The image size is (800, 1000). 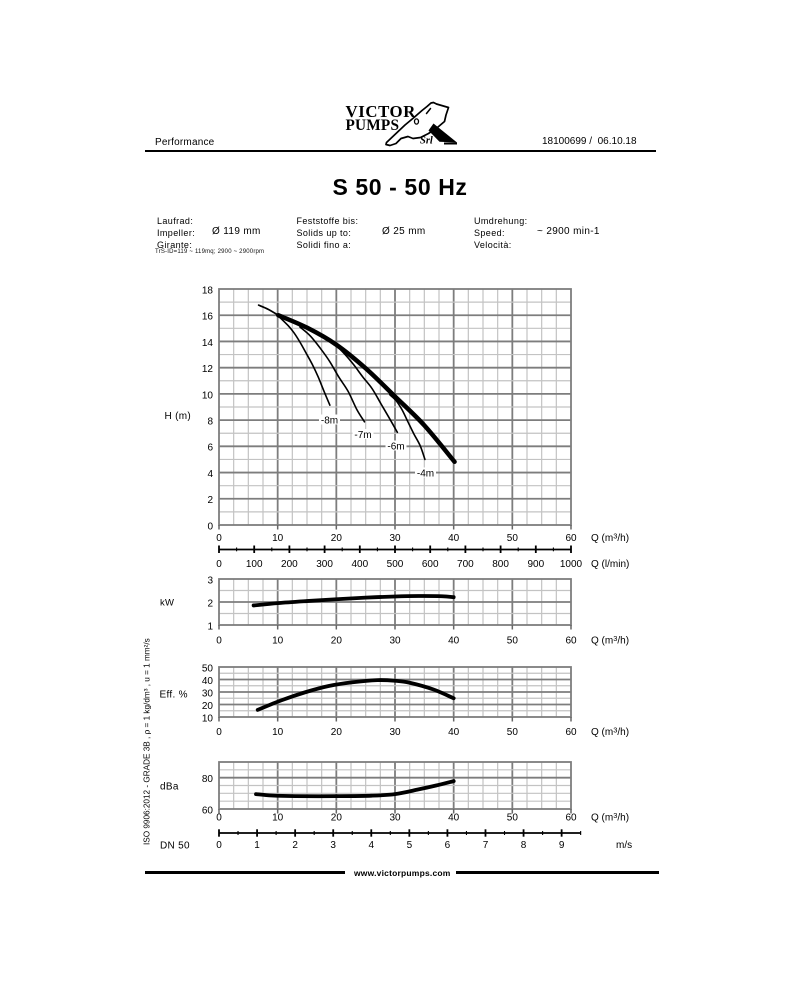 What do you see at coordinates (381, 111) in the screenshot?
I see `svg-text: VICTOR` at bounding box center [381, 111].